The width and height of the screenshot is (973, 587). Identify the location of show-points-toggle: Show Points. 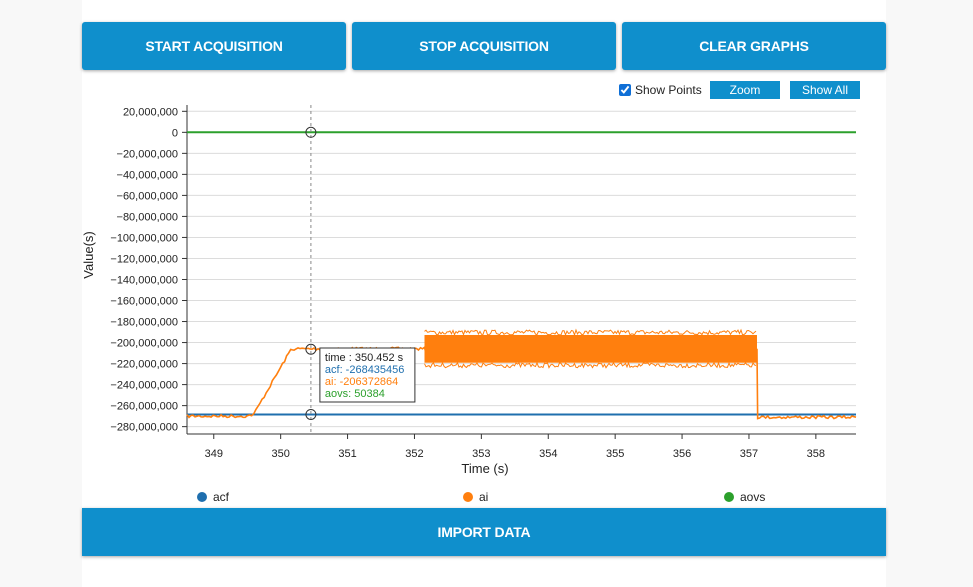
(660, 90).